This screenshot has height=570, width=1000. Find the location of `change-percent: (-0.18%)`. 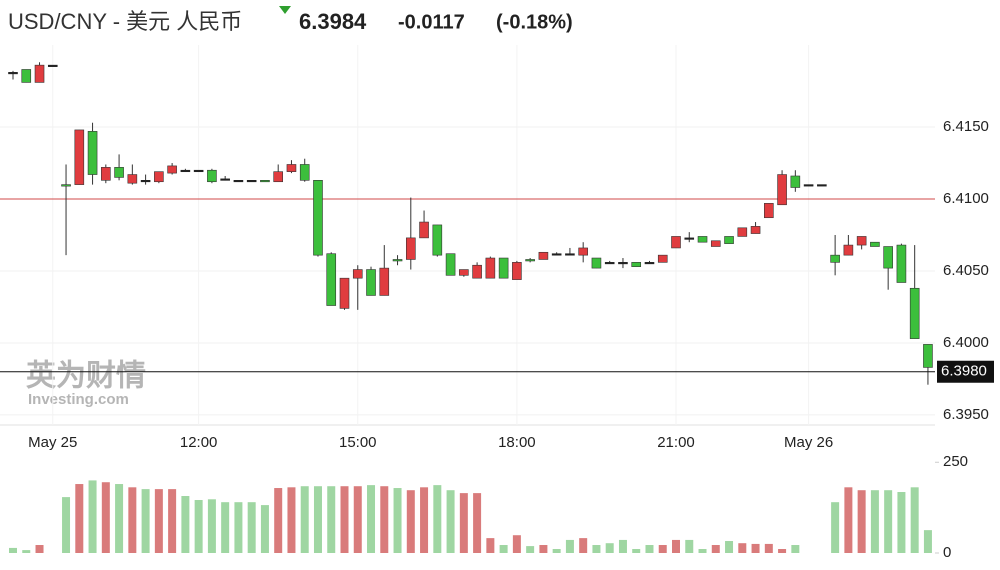

change-percent: (-0.18%) is located at coordinates (534, 22).